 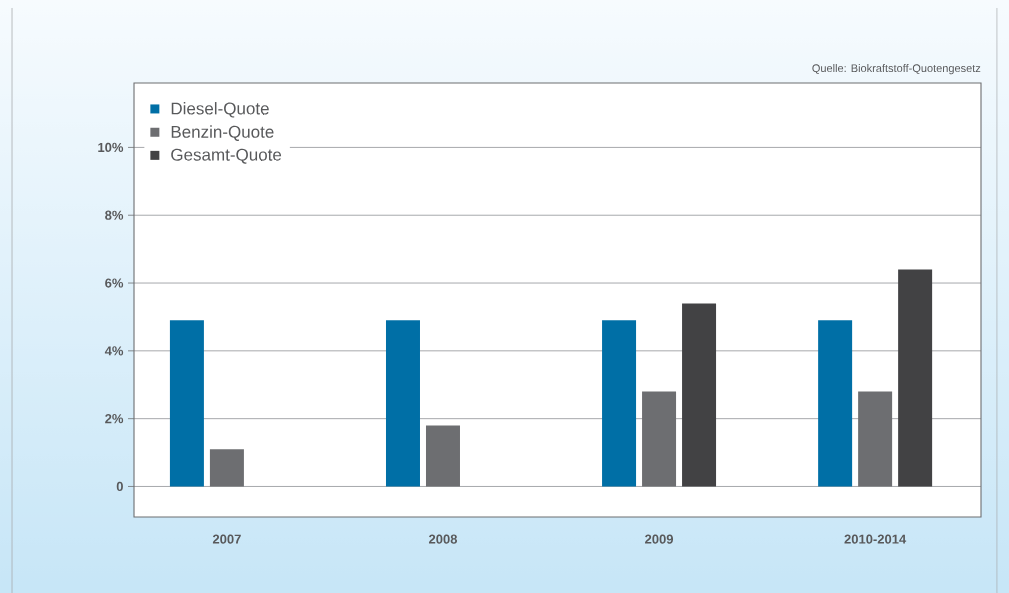 I want to click on y-tick-label: 0, so click(x=119, y=486).